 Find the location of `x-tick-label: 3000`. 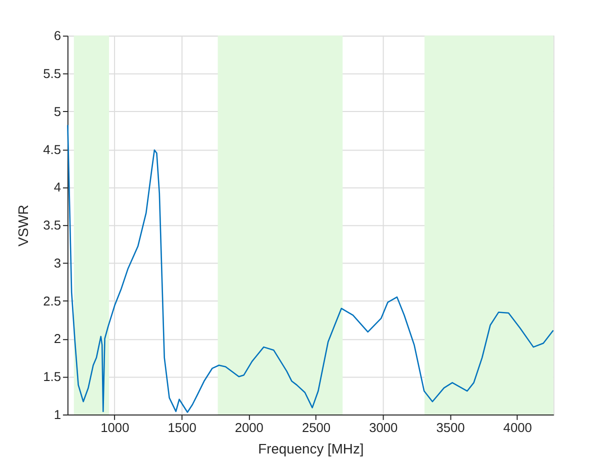

x-tick-label: 3000 is located at coordinates (383, 427).